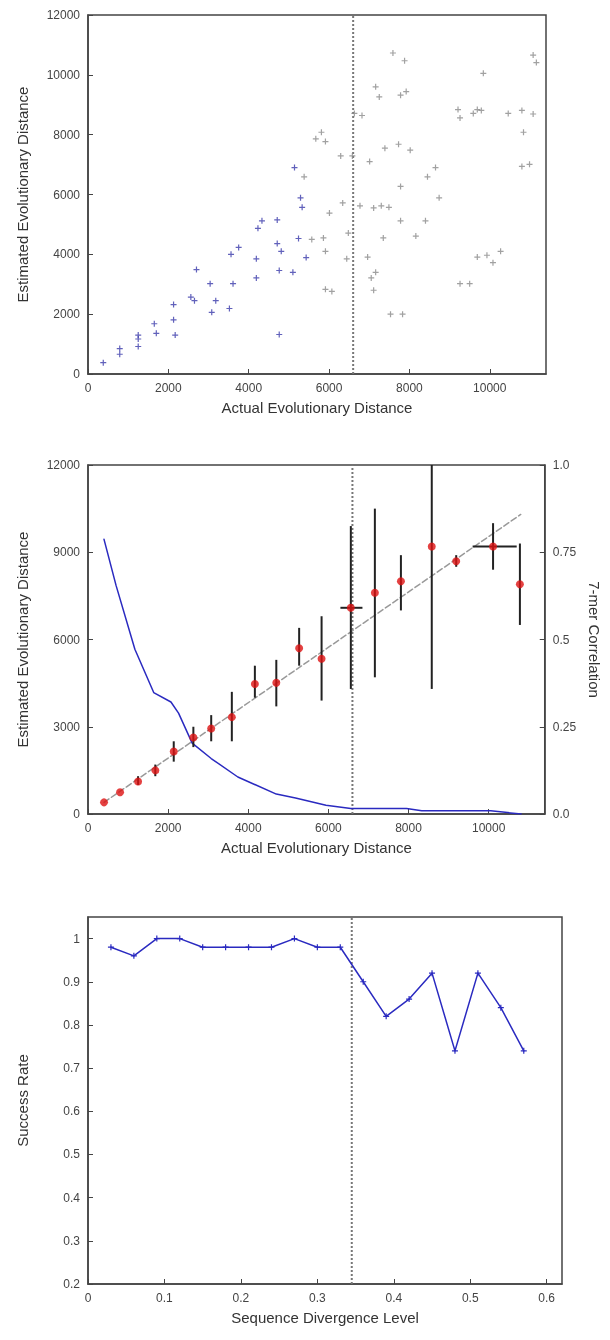 This screenshot has height=1340, width=610. I want to click on x-tick-label: 0.4, so click(394, 1298).